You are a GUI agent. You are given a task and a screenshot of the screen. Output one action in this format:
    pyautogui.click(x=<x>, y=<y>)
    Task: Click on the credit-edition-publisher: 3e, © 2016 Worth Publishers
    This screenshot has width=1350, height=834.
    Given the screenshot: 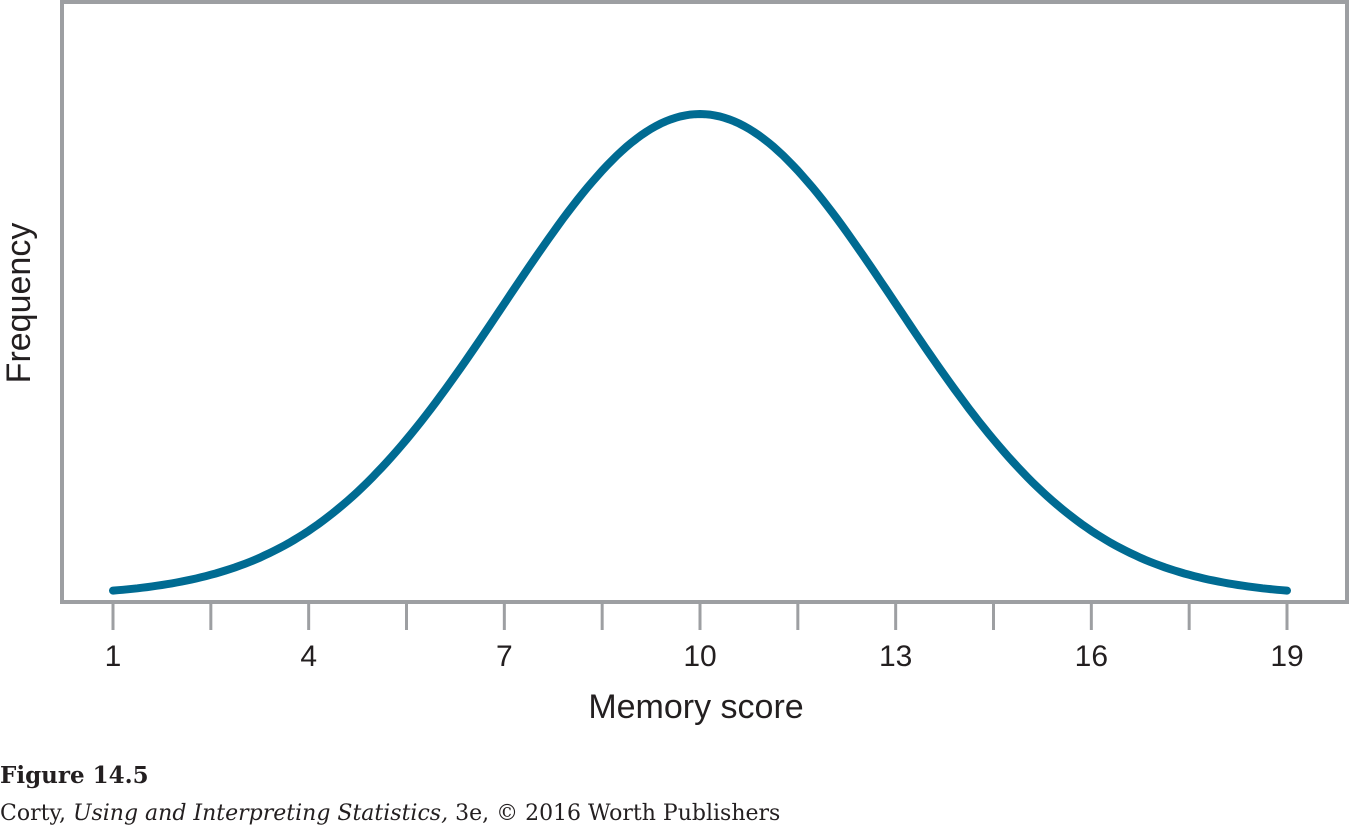 What is the action you would take?
    pyautogui.click(x=614, y=813)
    